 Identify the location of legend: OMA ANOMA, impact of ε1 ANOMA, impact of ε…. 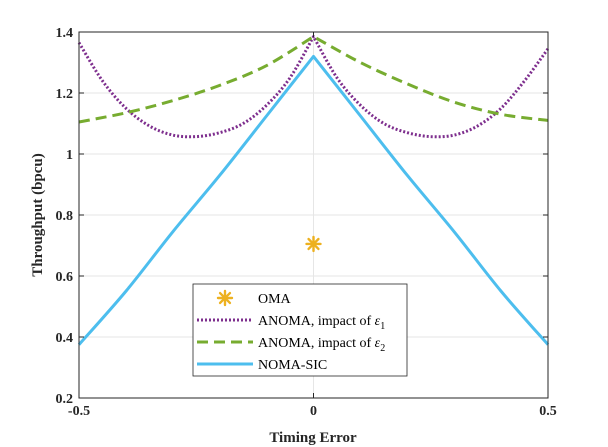
(300, 330).